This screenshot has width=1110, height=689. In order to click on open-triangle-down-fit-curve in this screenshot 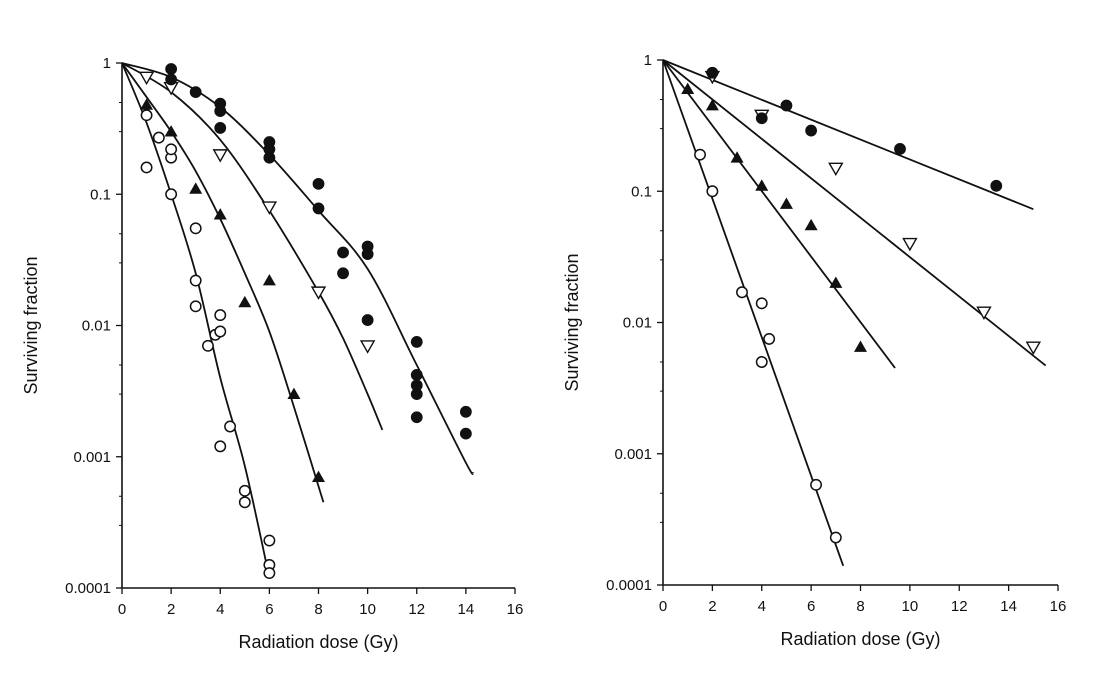, I will do `click(252, 246)`.